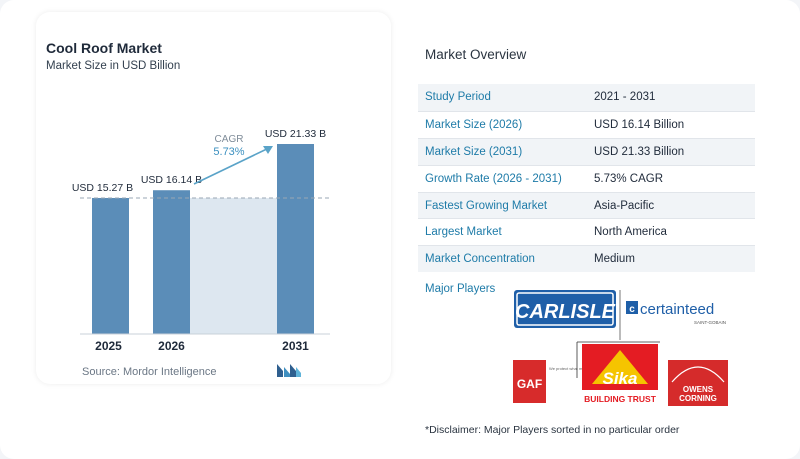  I want to click on overview-row: Largest Market North America, so click(586, 231).